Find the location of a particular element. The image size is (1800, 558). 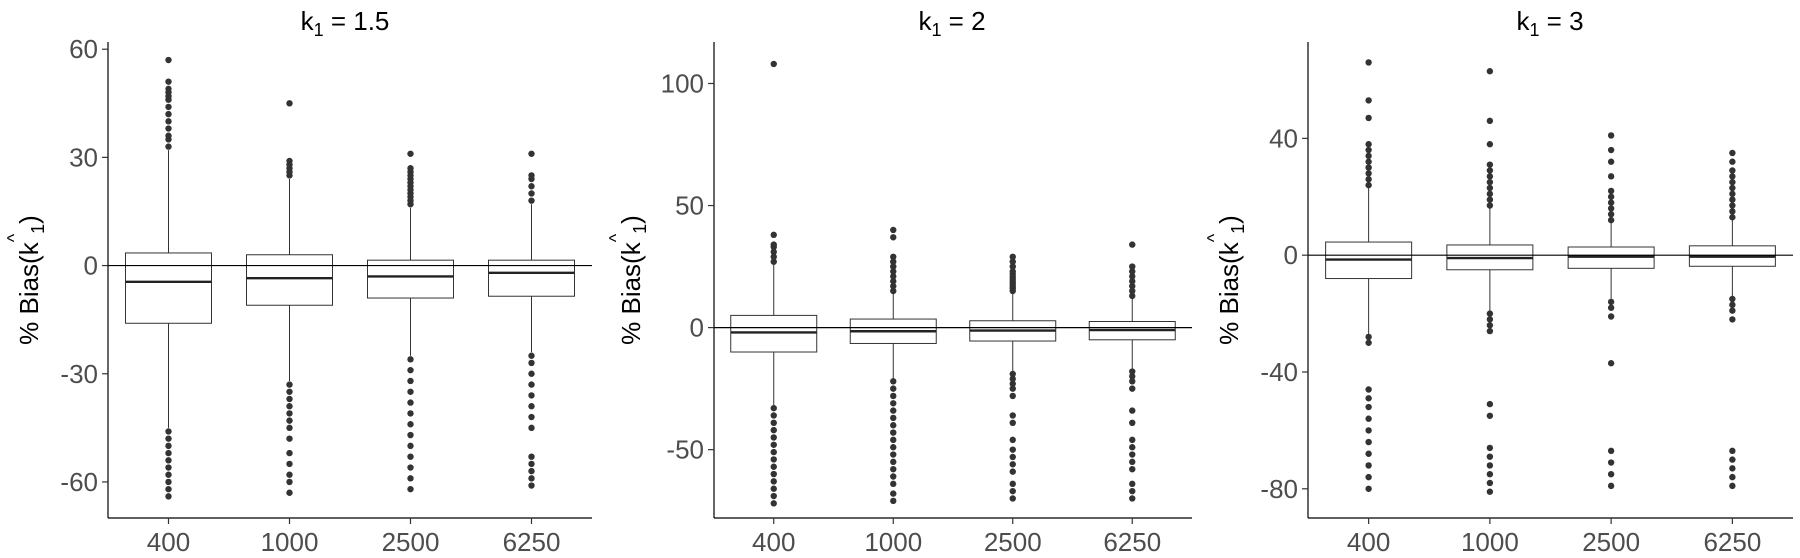

y-tick-label: 40 is located at coordinates (1283, 138).